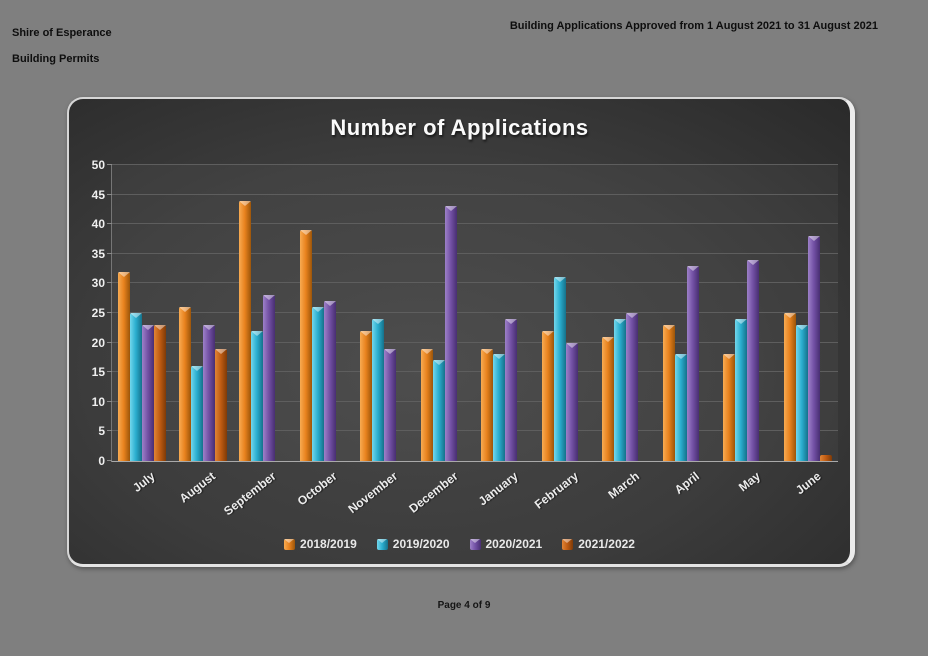 This screenshot has width=928, height=656. Describe the element at coordinates (498, 489) in the screenshot. I see `x-axis-label-january: January` at that location.